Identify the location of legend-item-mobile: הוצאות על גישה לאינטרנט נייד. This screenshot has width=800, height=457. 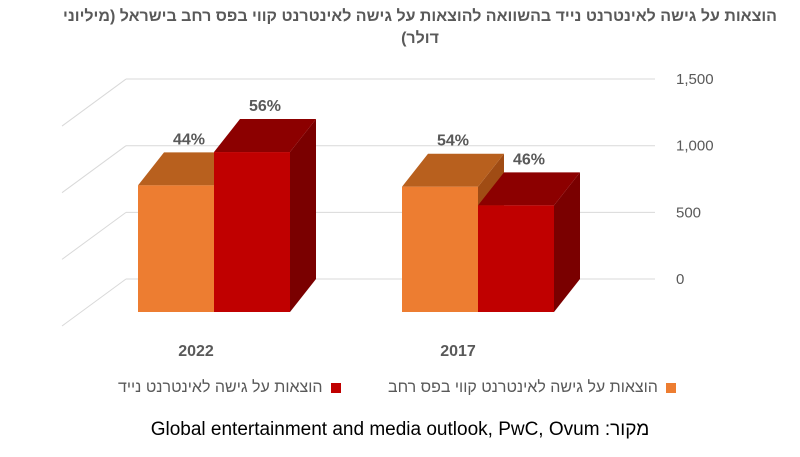
(229, 388).